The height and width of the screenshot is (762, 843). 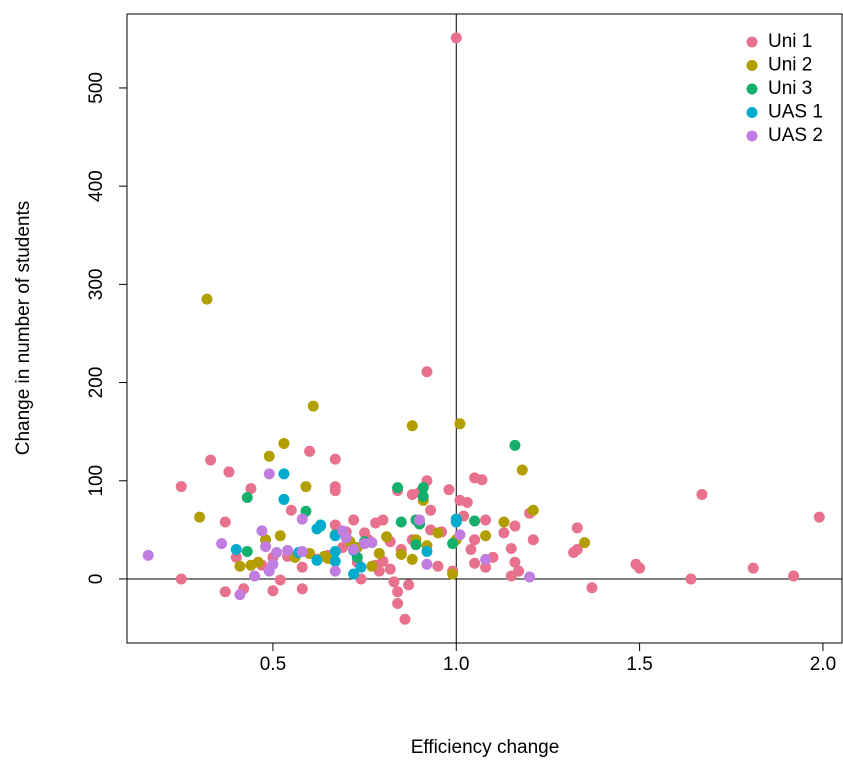 I want to click on y-tick-label: 200, so click(x=96, y=383).